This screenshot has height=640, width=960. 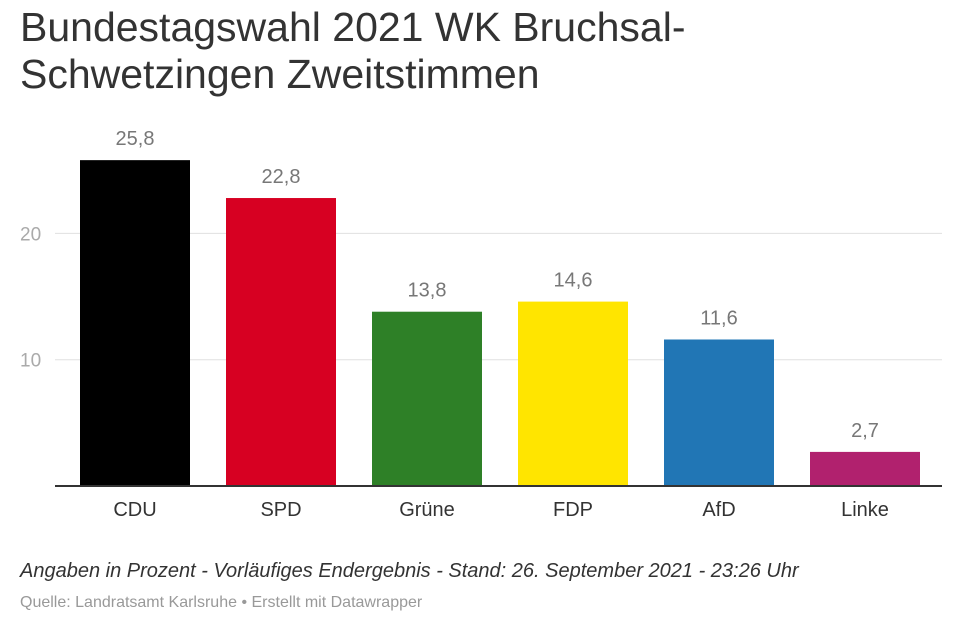 What do you see at coordinates (573, 510) in the screenshot?
I see `x-tick-label: FDP` at bounding box center [573, 510].